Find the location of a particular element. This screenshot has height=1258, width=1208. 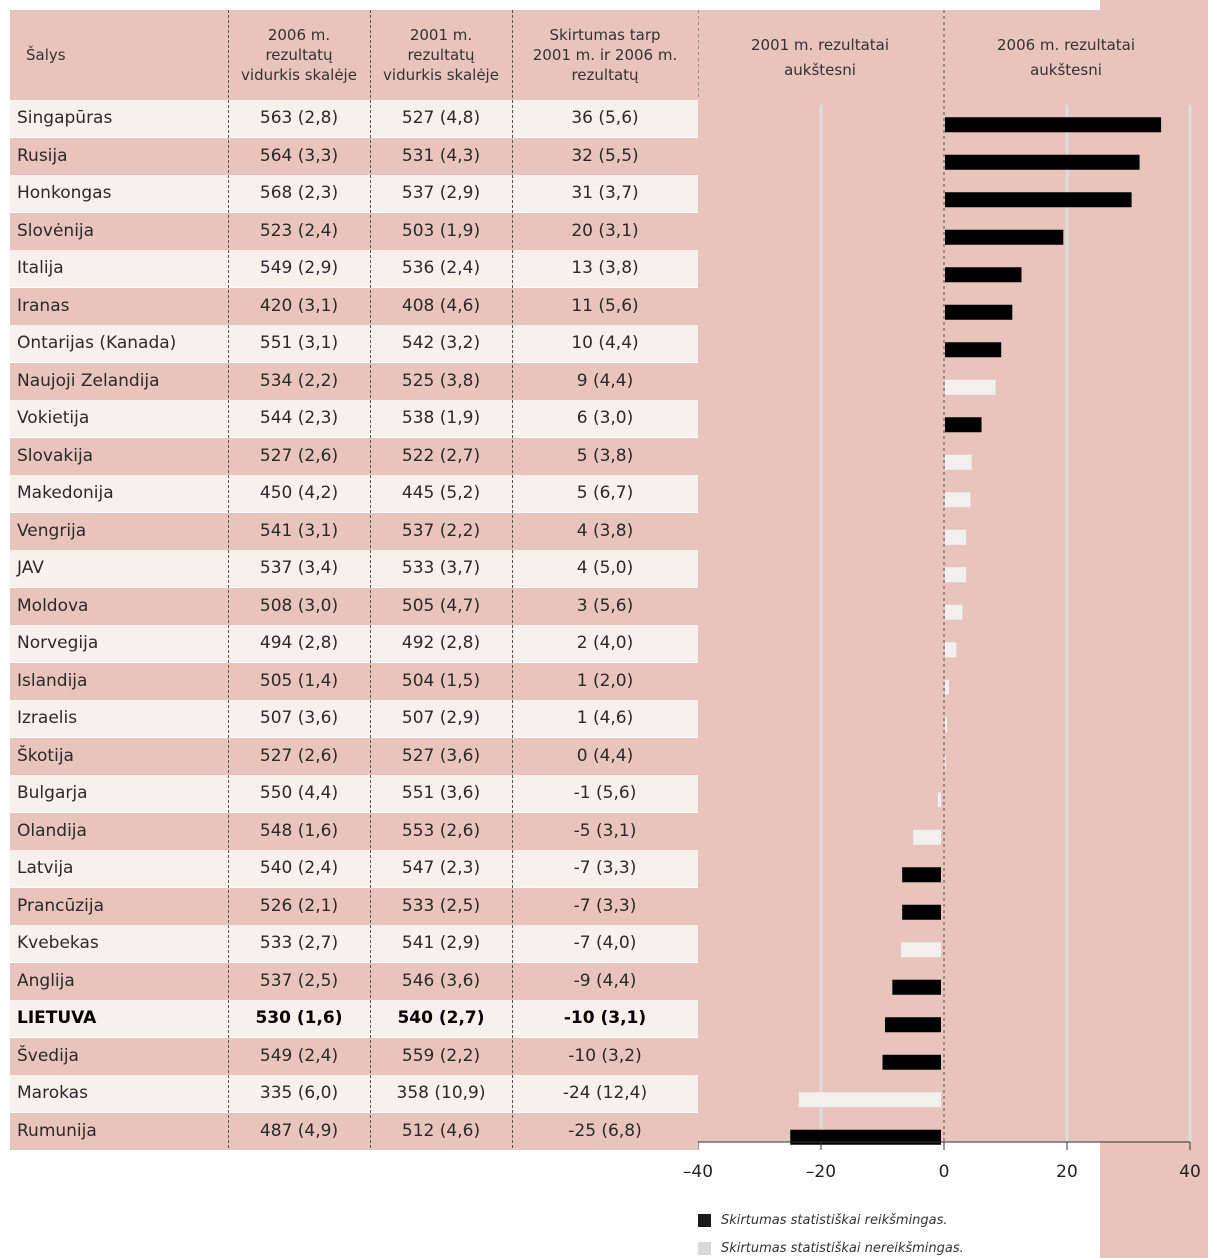

difference-cell: -5 (3,1) is located at coordinates (605, 830).